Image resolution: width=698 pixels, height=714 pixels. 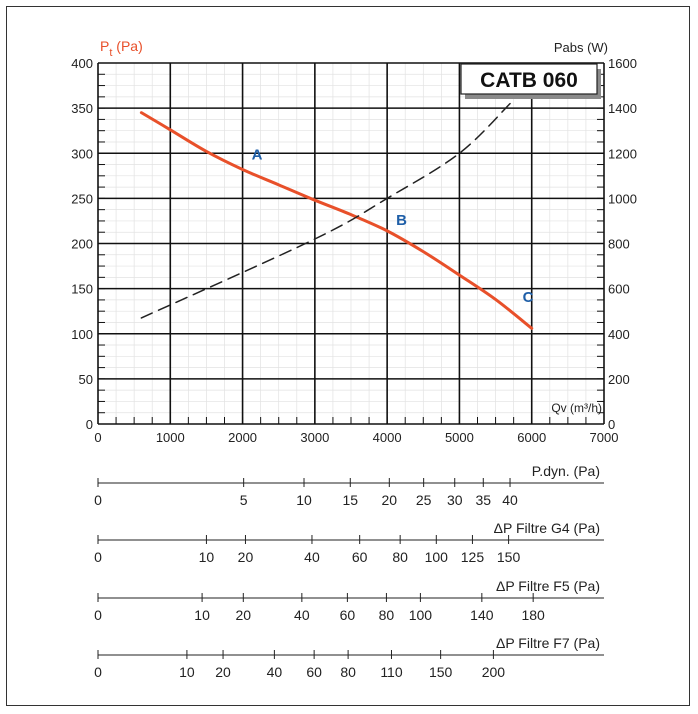 I want to click on x-tick-label: 5000, so click(x=459, y=437).